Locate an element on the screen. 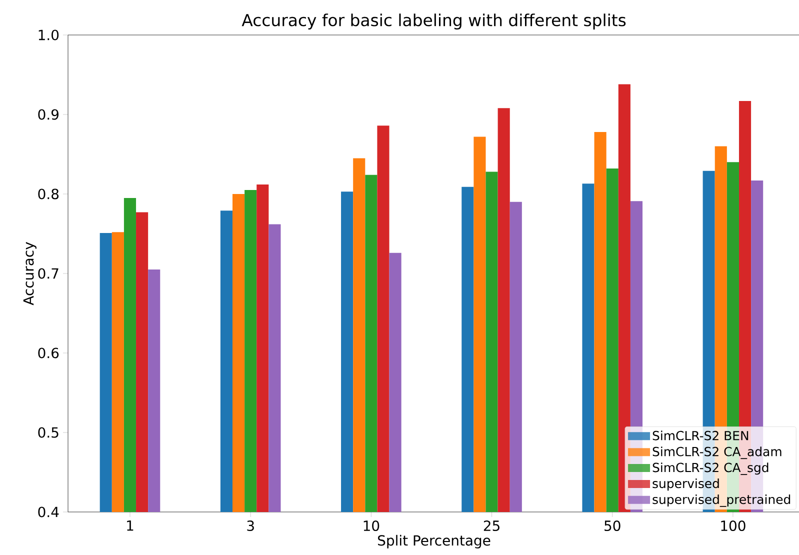 This screenshot has width=799, height=555. legend-label: SimCLR-S2 CA_adam is located at coordinates (717, 453).